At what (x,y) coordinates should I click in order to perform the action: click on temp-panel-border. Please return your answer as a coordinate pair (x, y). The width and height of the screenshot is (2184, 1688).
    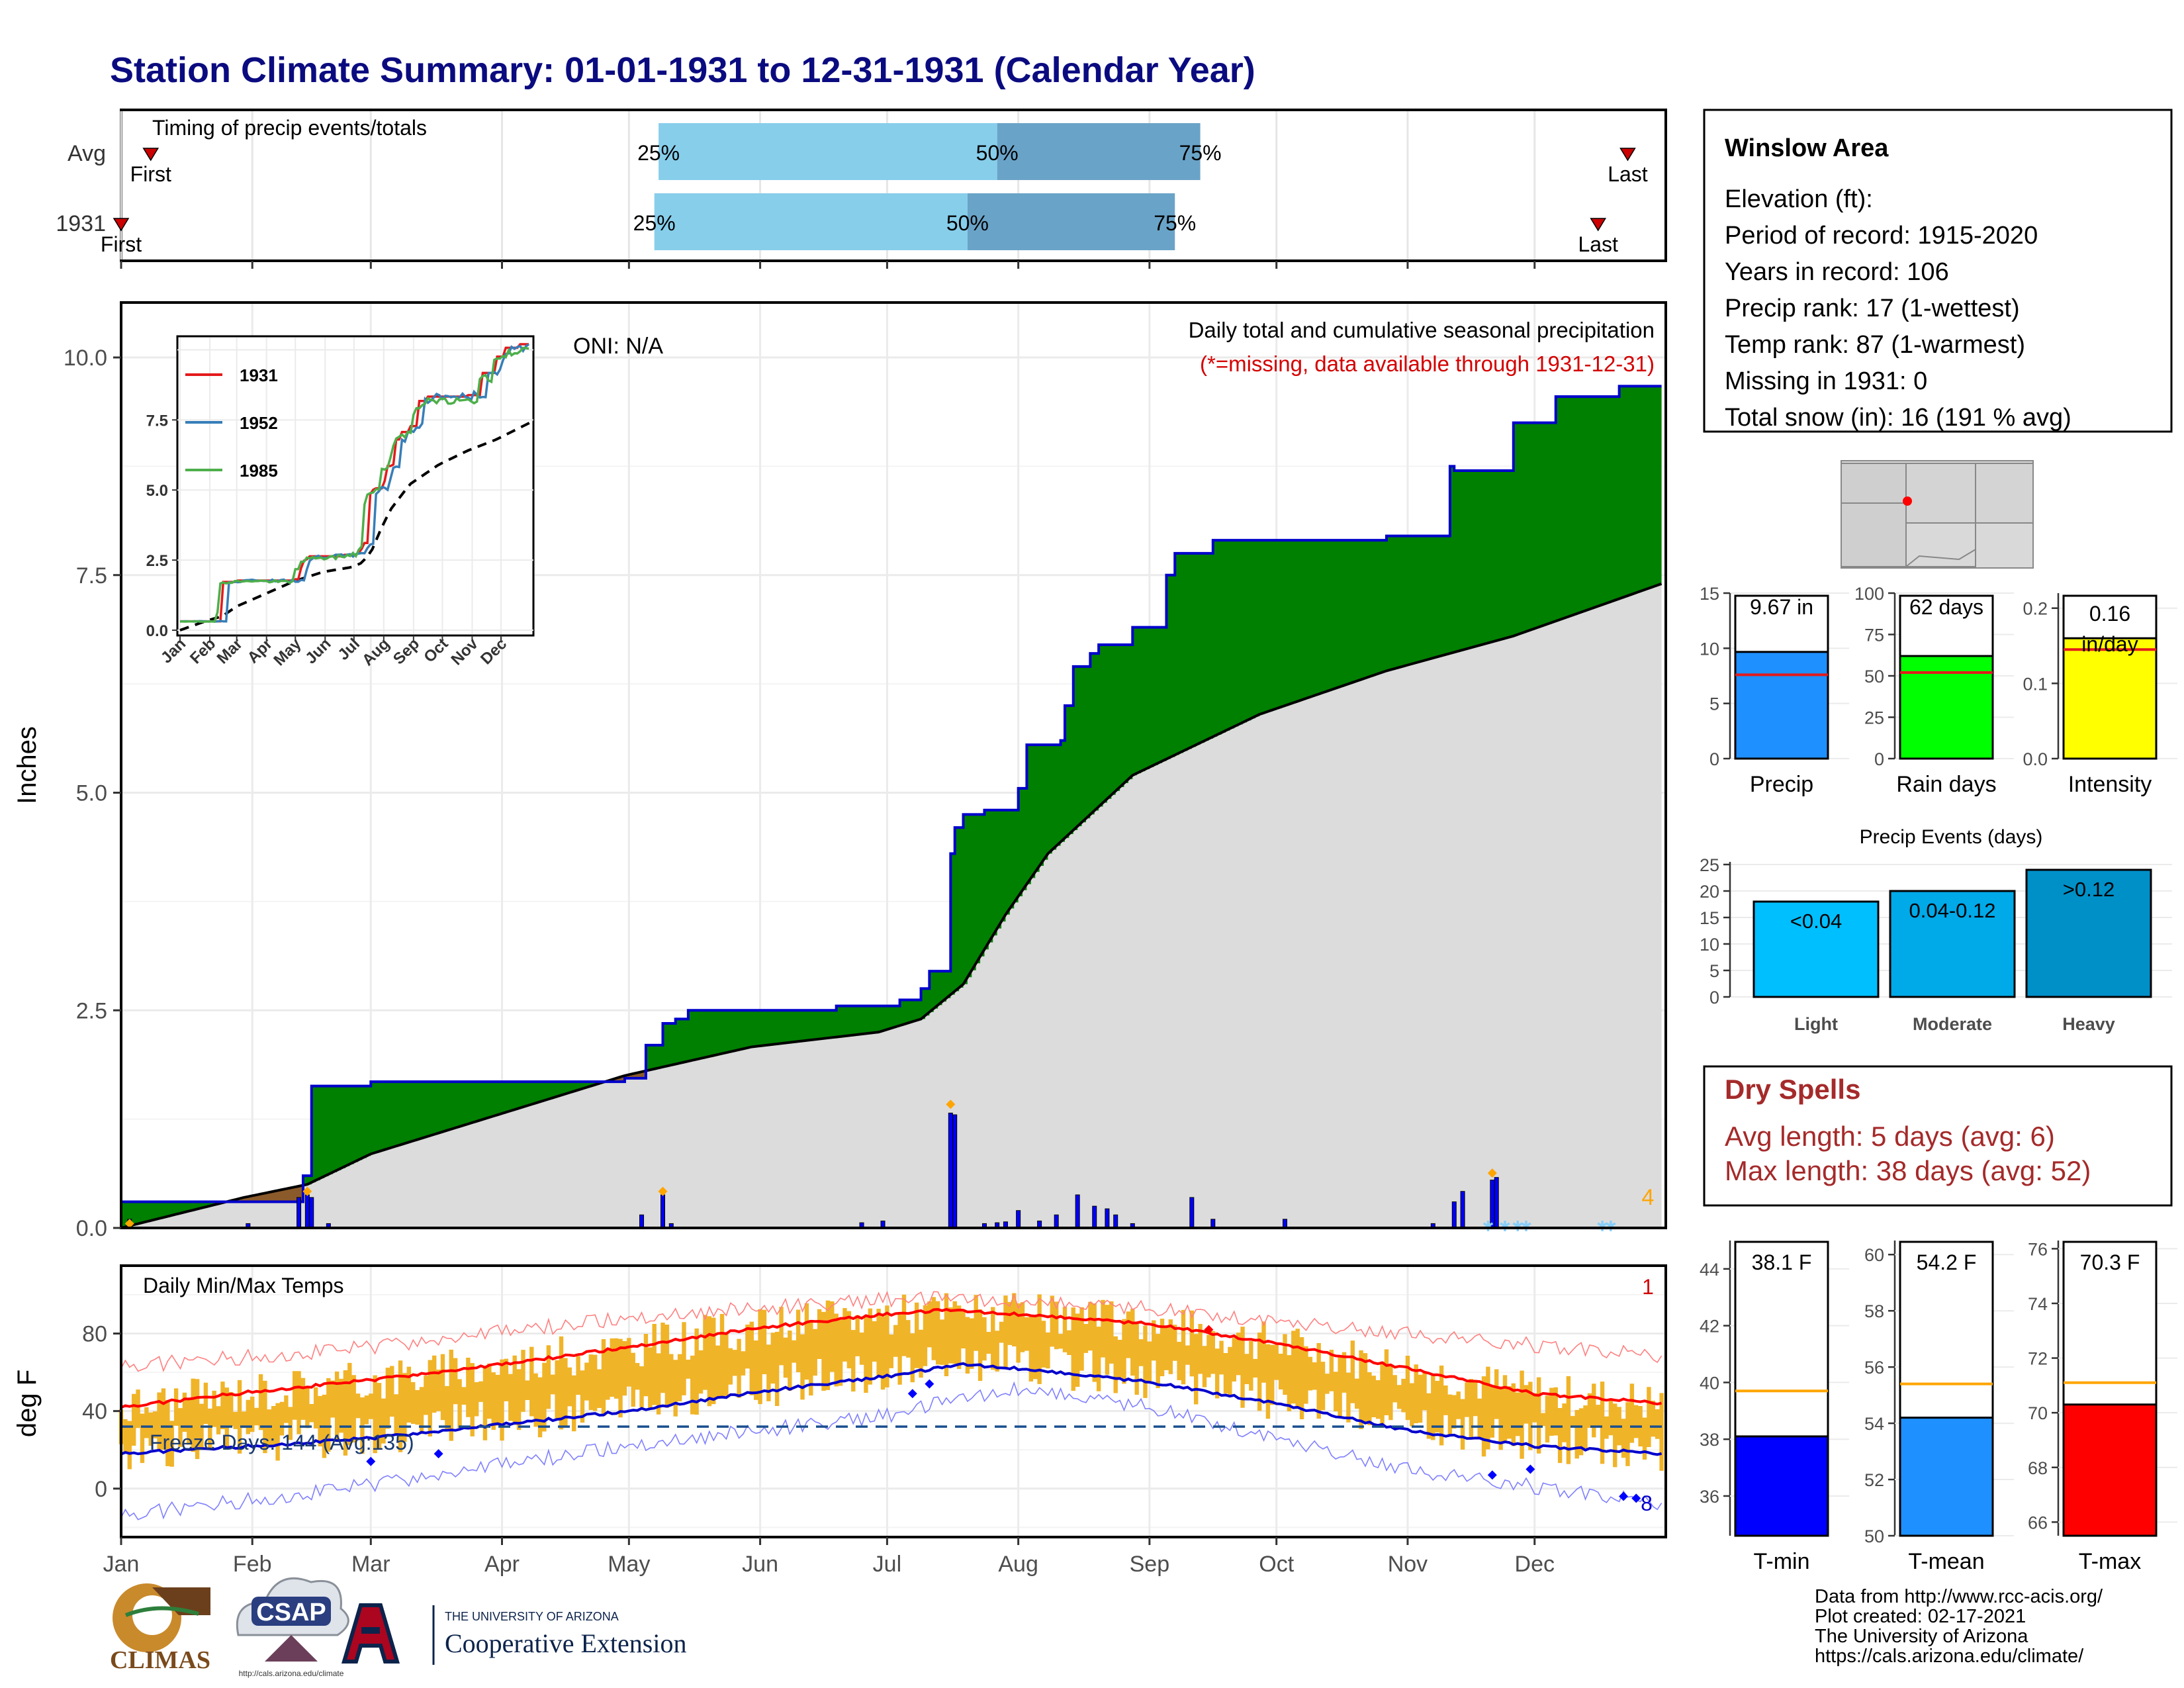
    Looking at the image, I should click on (893, 1401).